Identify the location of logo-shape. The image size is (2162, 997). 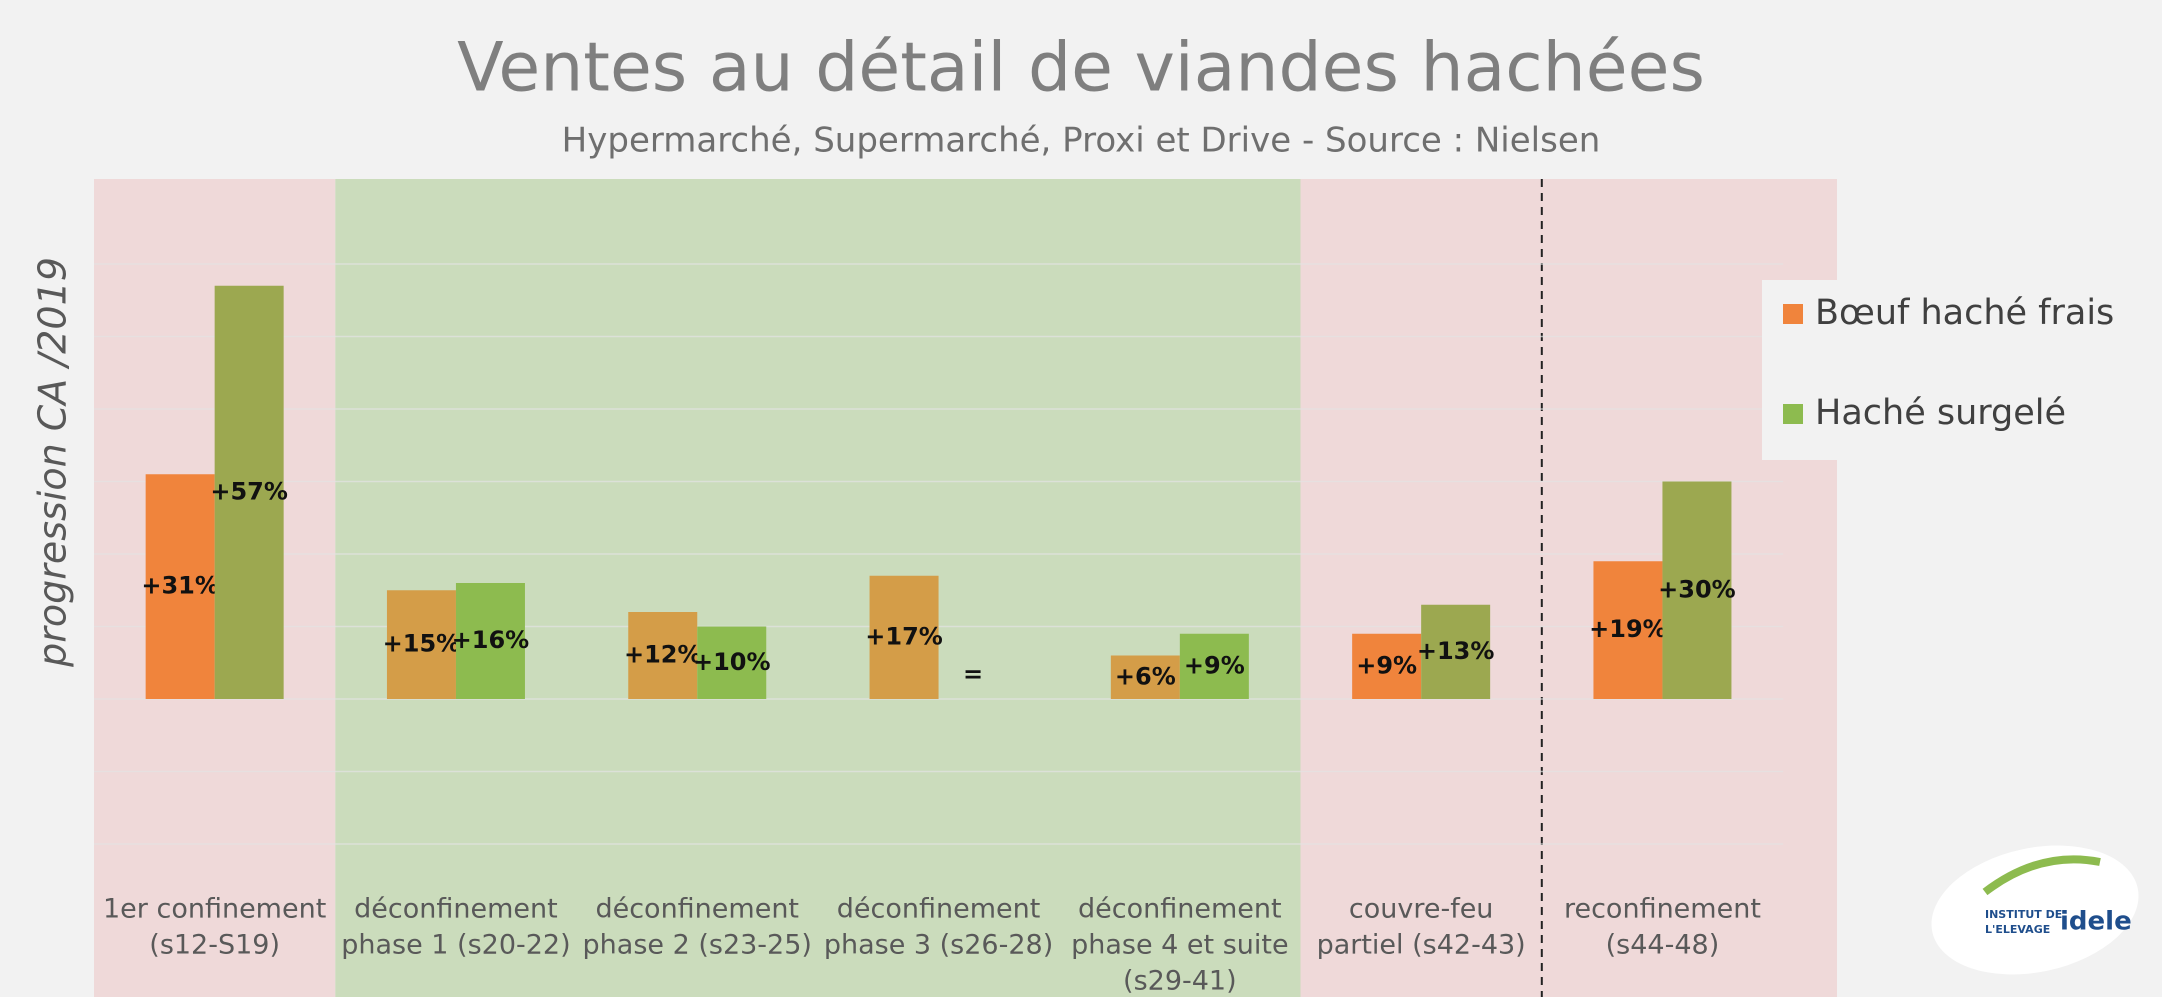
(2035, 910).